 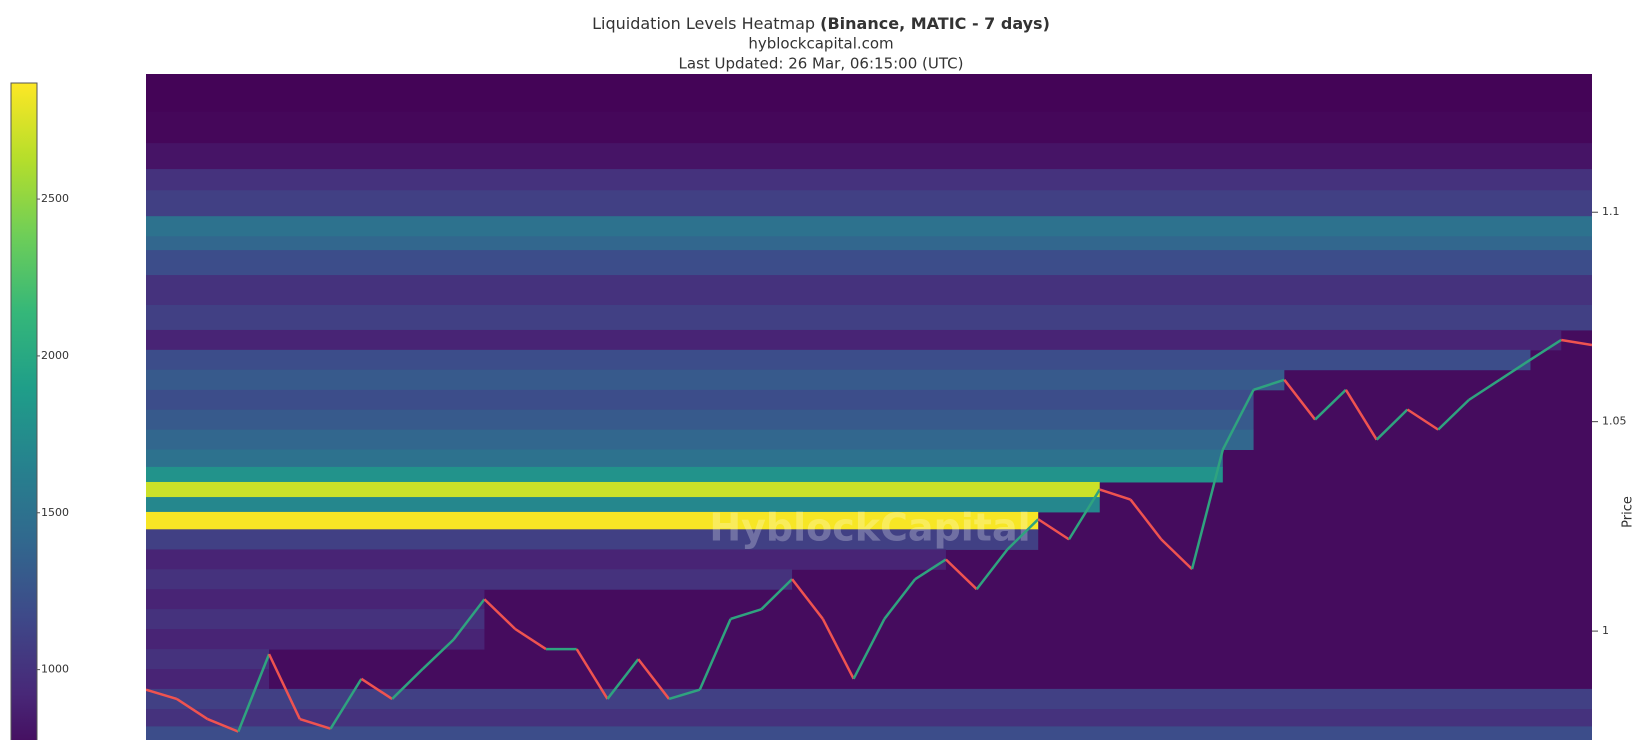 What do you see at coordinates (1605, 630) in the screenshot?
I see `y-tick-label: 1` at bounding box center [1605, 630].